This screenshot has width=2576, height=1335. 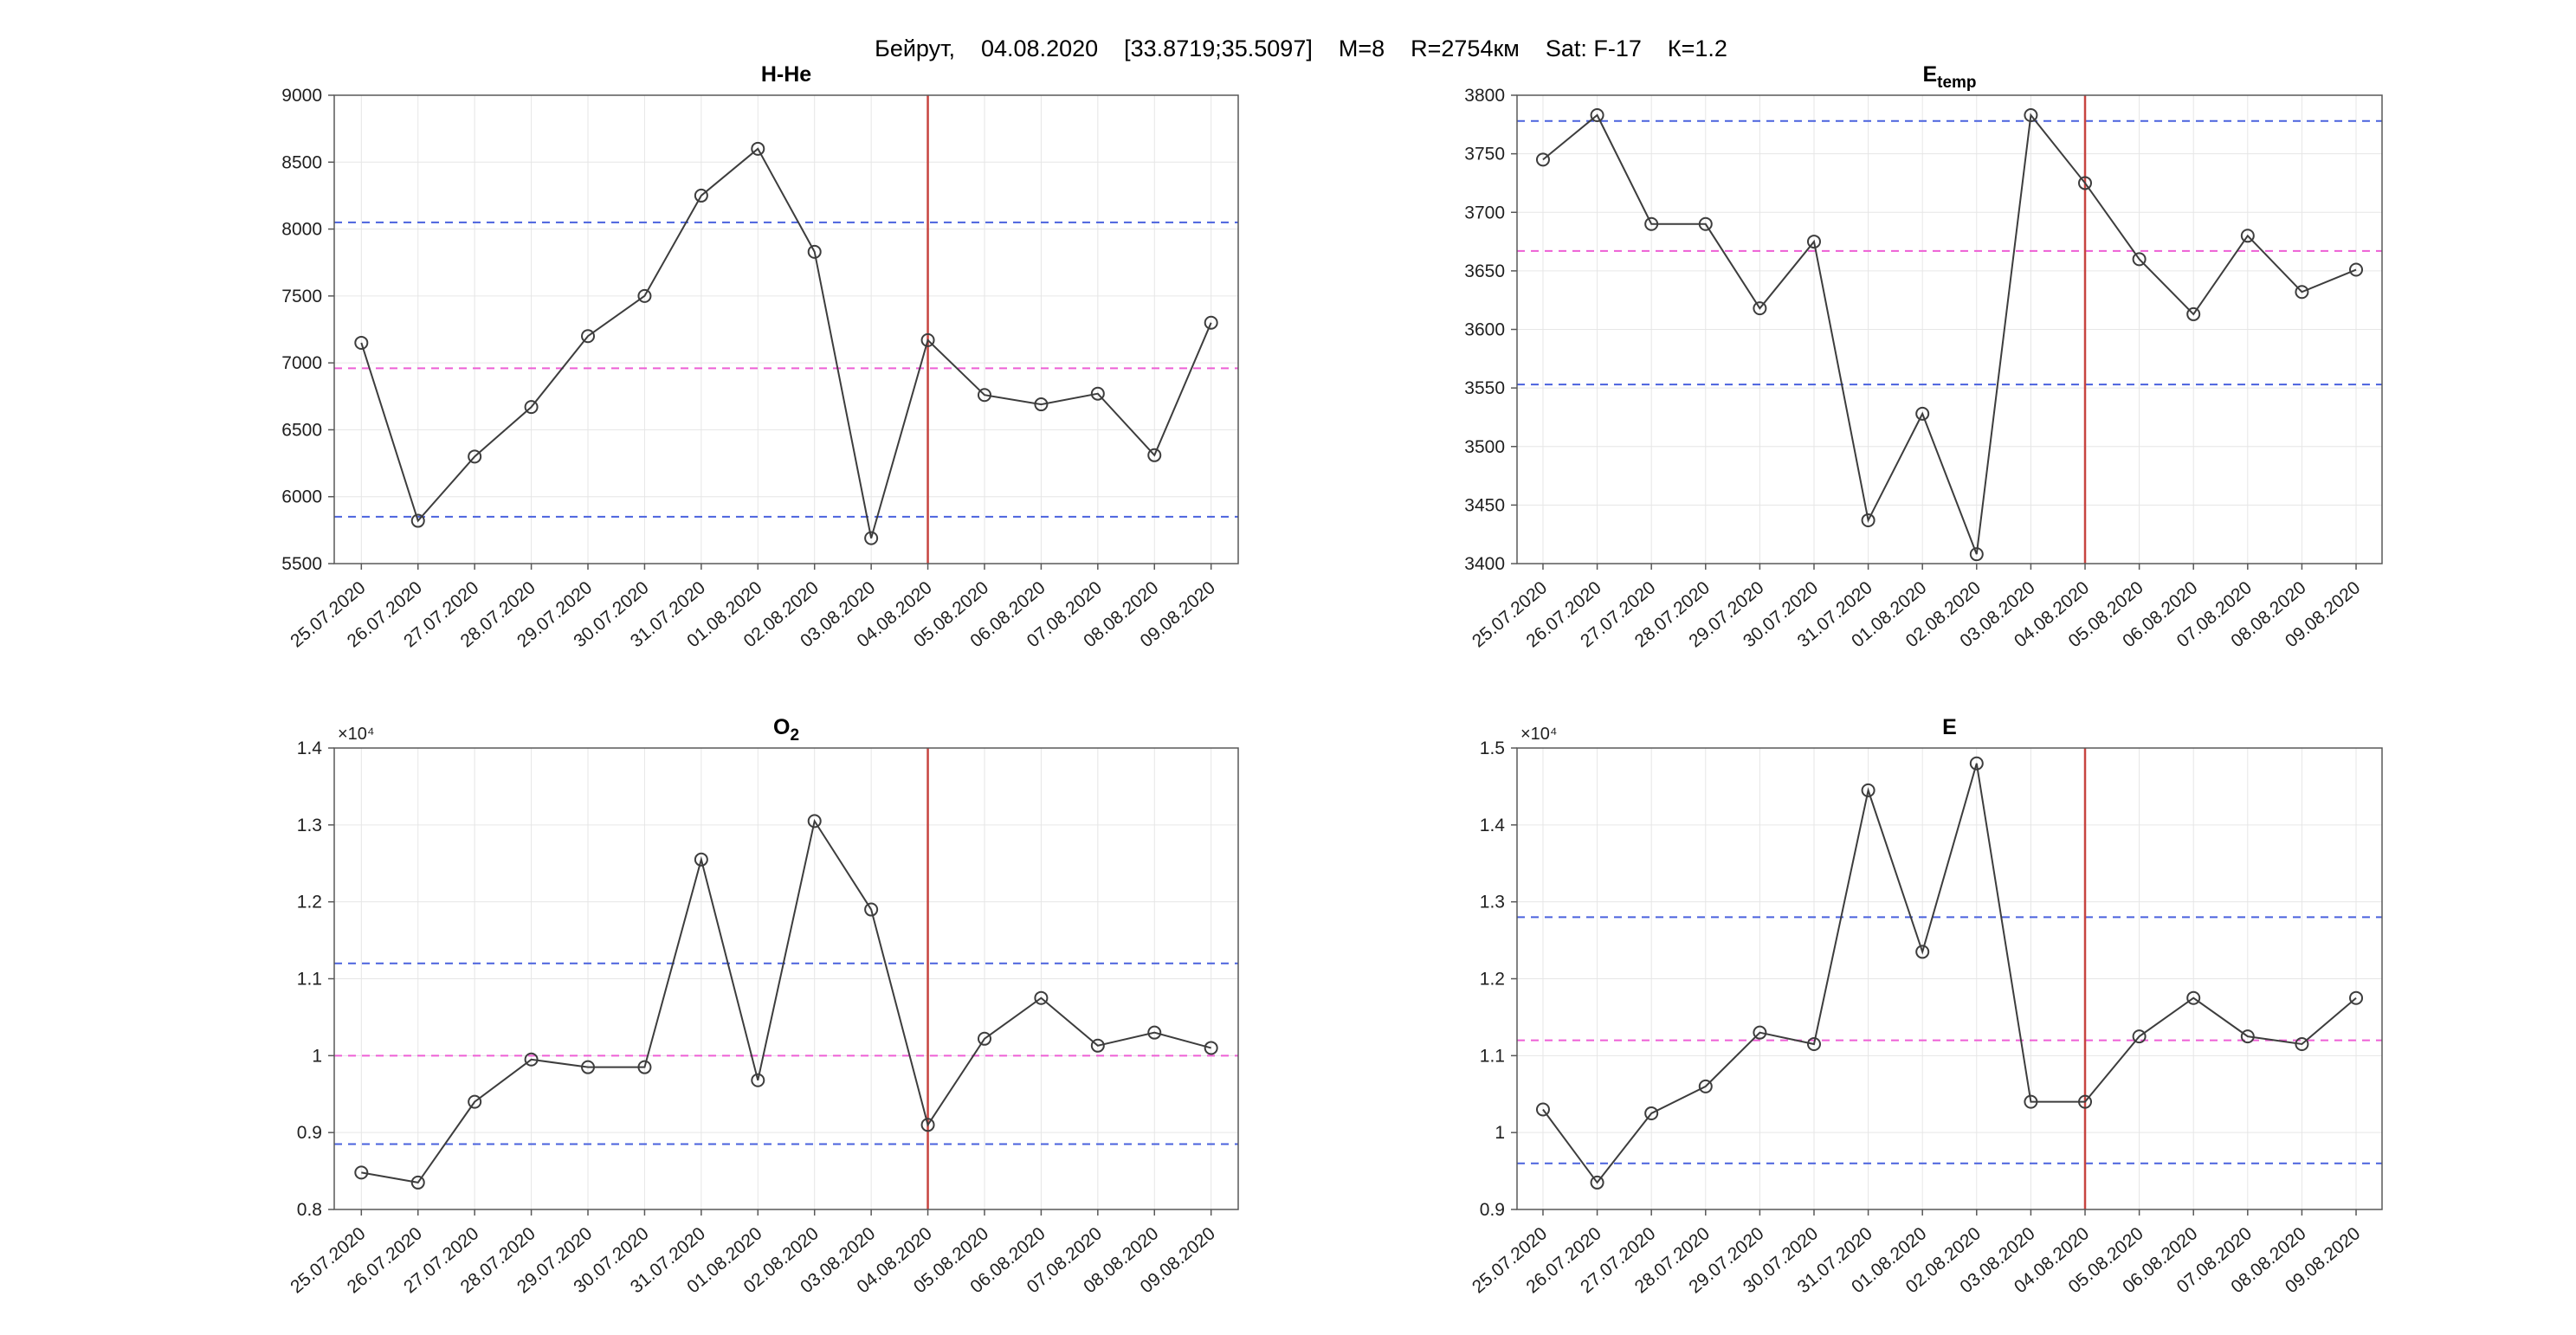 I want to click on y-tick-label: 0.8, so click(x=309, y=1210).